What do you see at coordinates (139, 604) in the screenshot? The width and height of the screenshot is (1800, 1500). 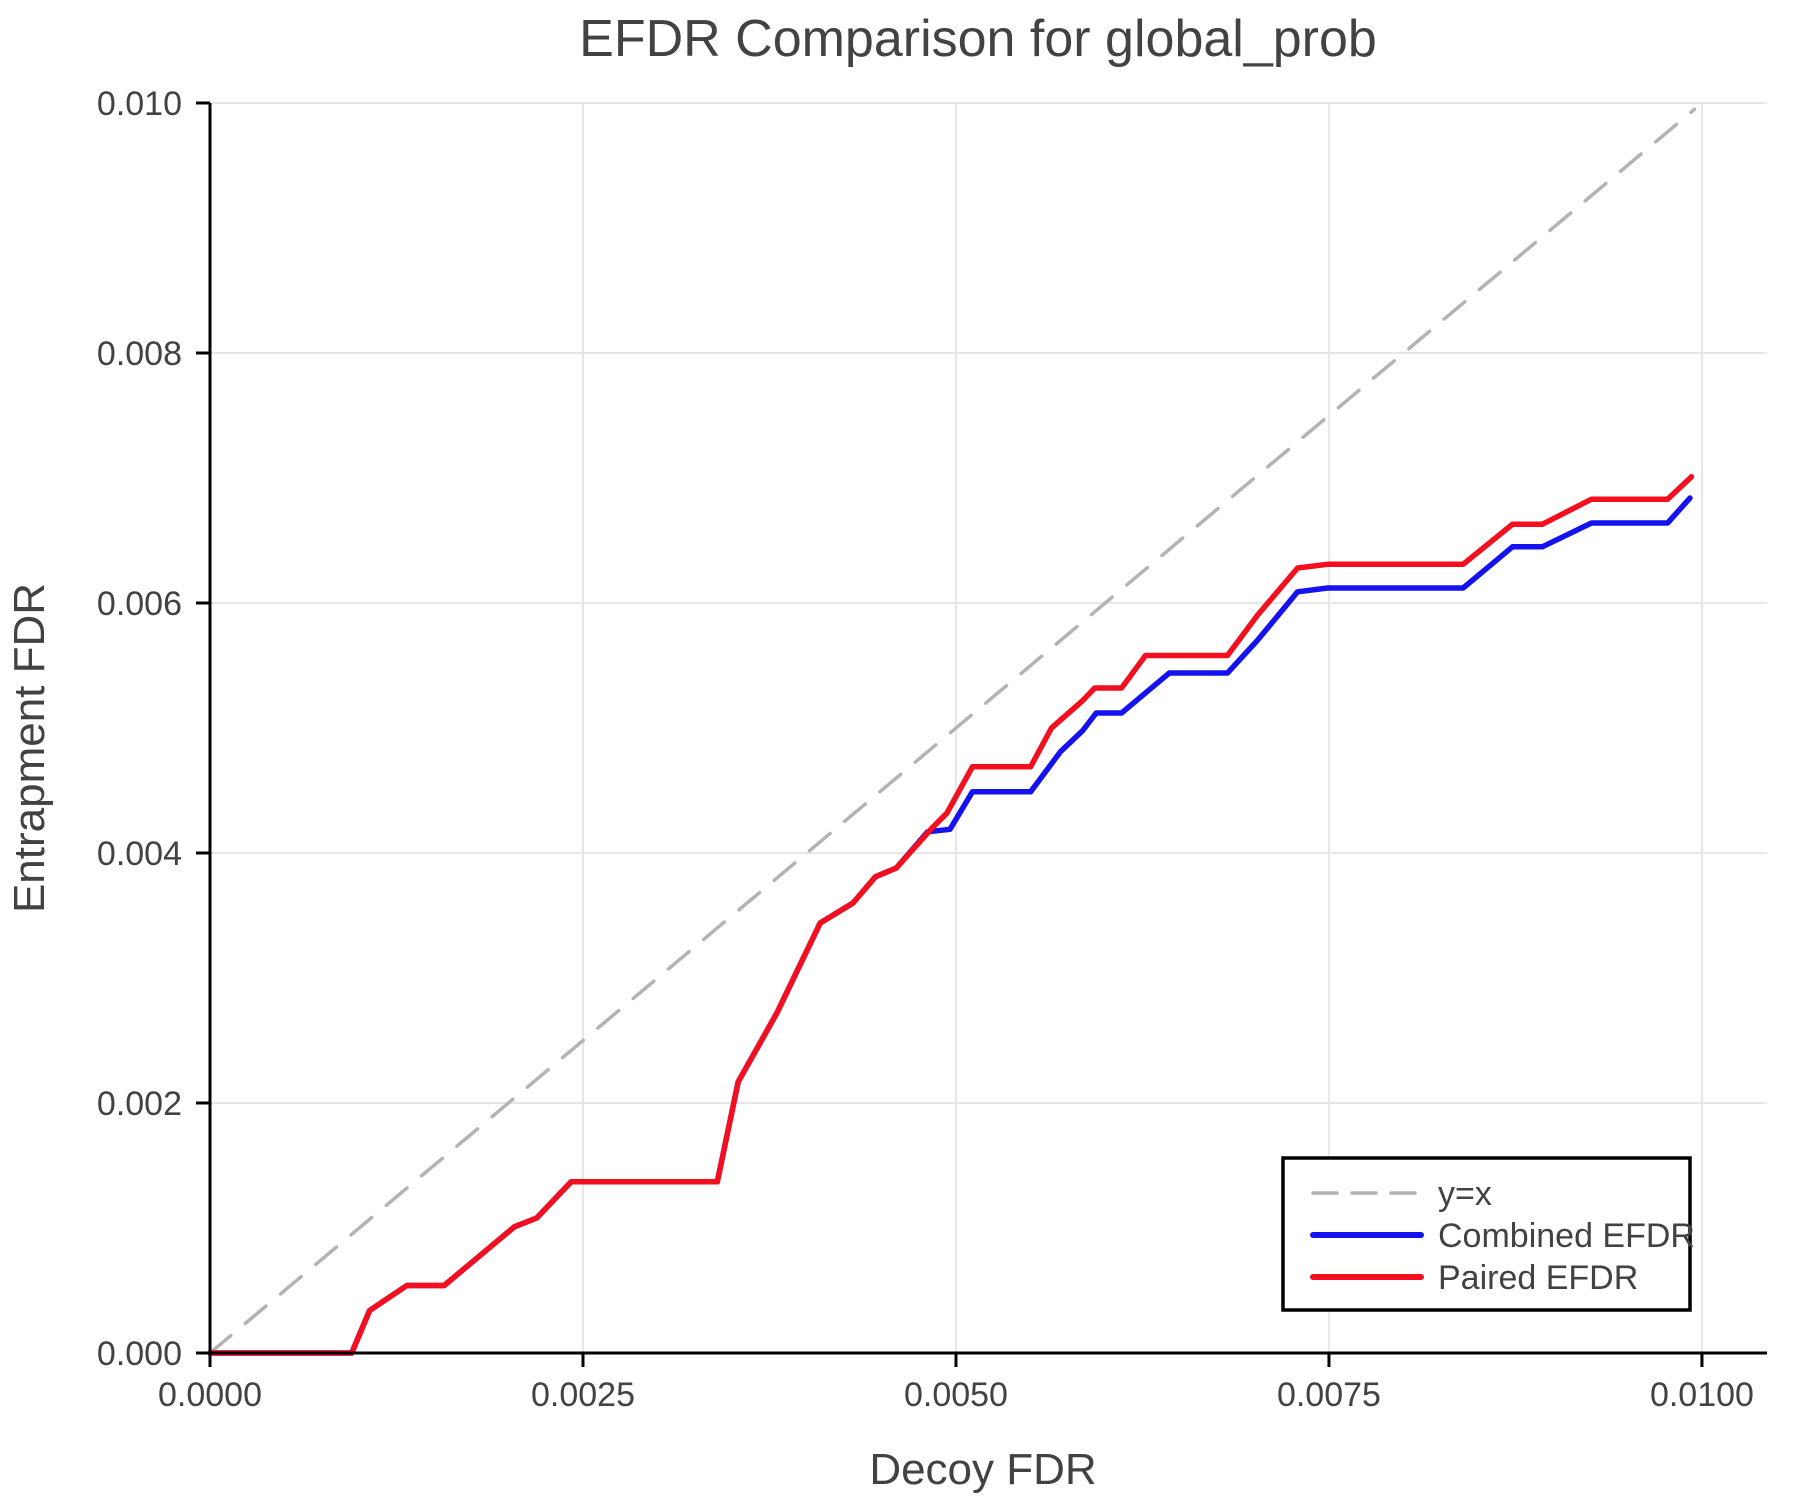 I see `y-tick-label-0.006: 0.006` at bounding box center [139, 604].